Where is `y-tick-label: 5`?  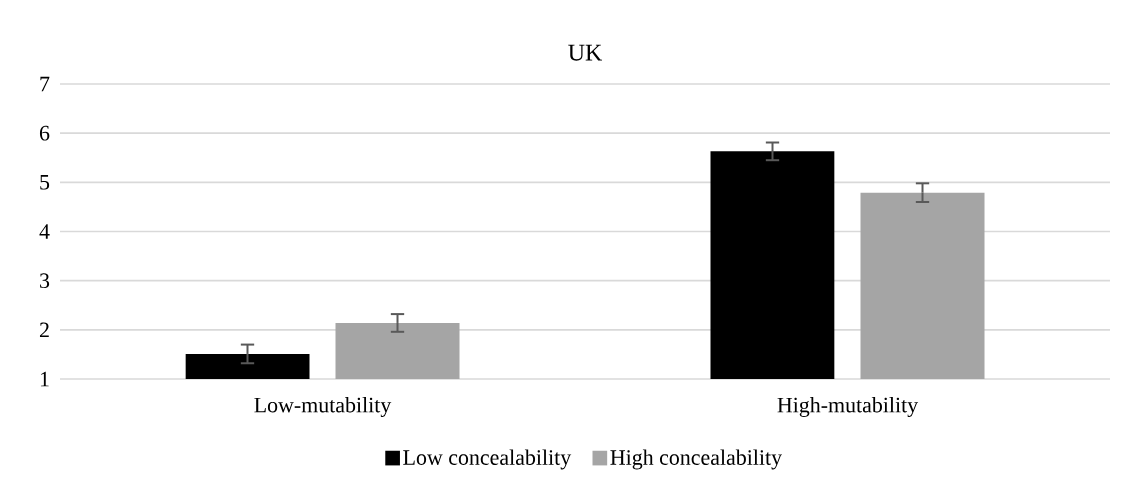 y-tick-label: 5 is located at coordinates (45, 182).